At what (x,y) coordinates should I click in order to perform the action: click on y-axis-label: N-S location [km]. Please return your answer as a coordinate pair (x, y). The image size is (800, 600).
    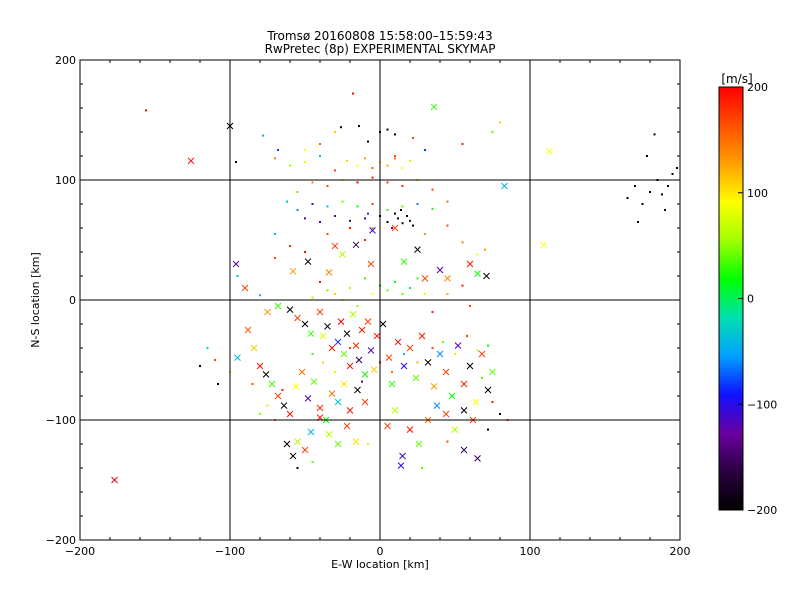
    Looking at the image, I should click on (35, 300).